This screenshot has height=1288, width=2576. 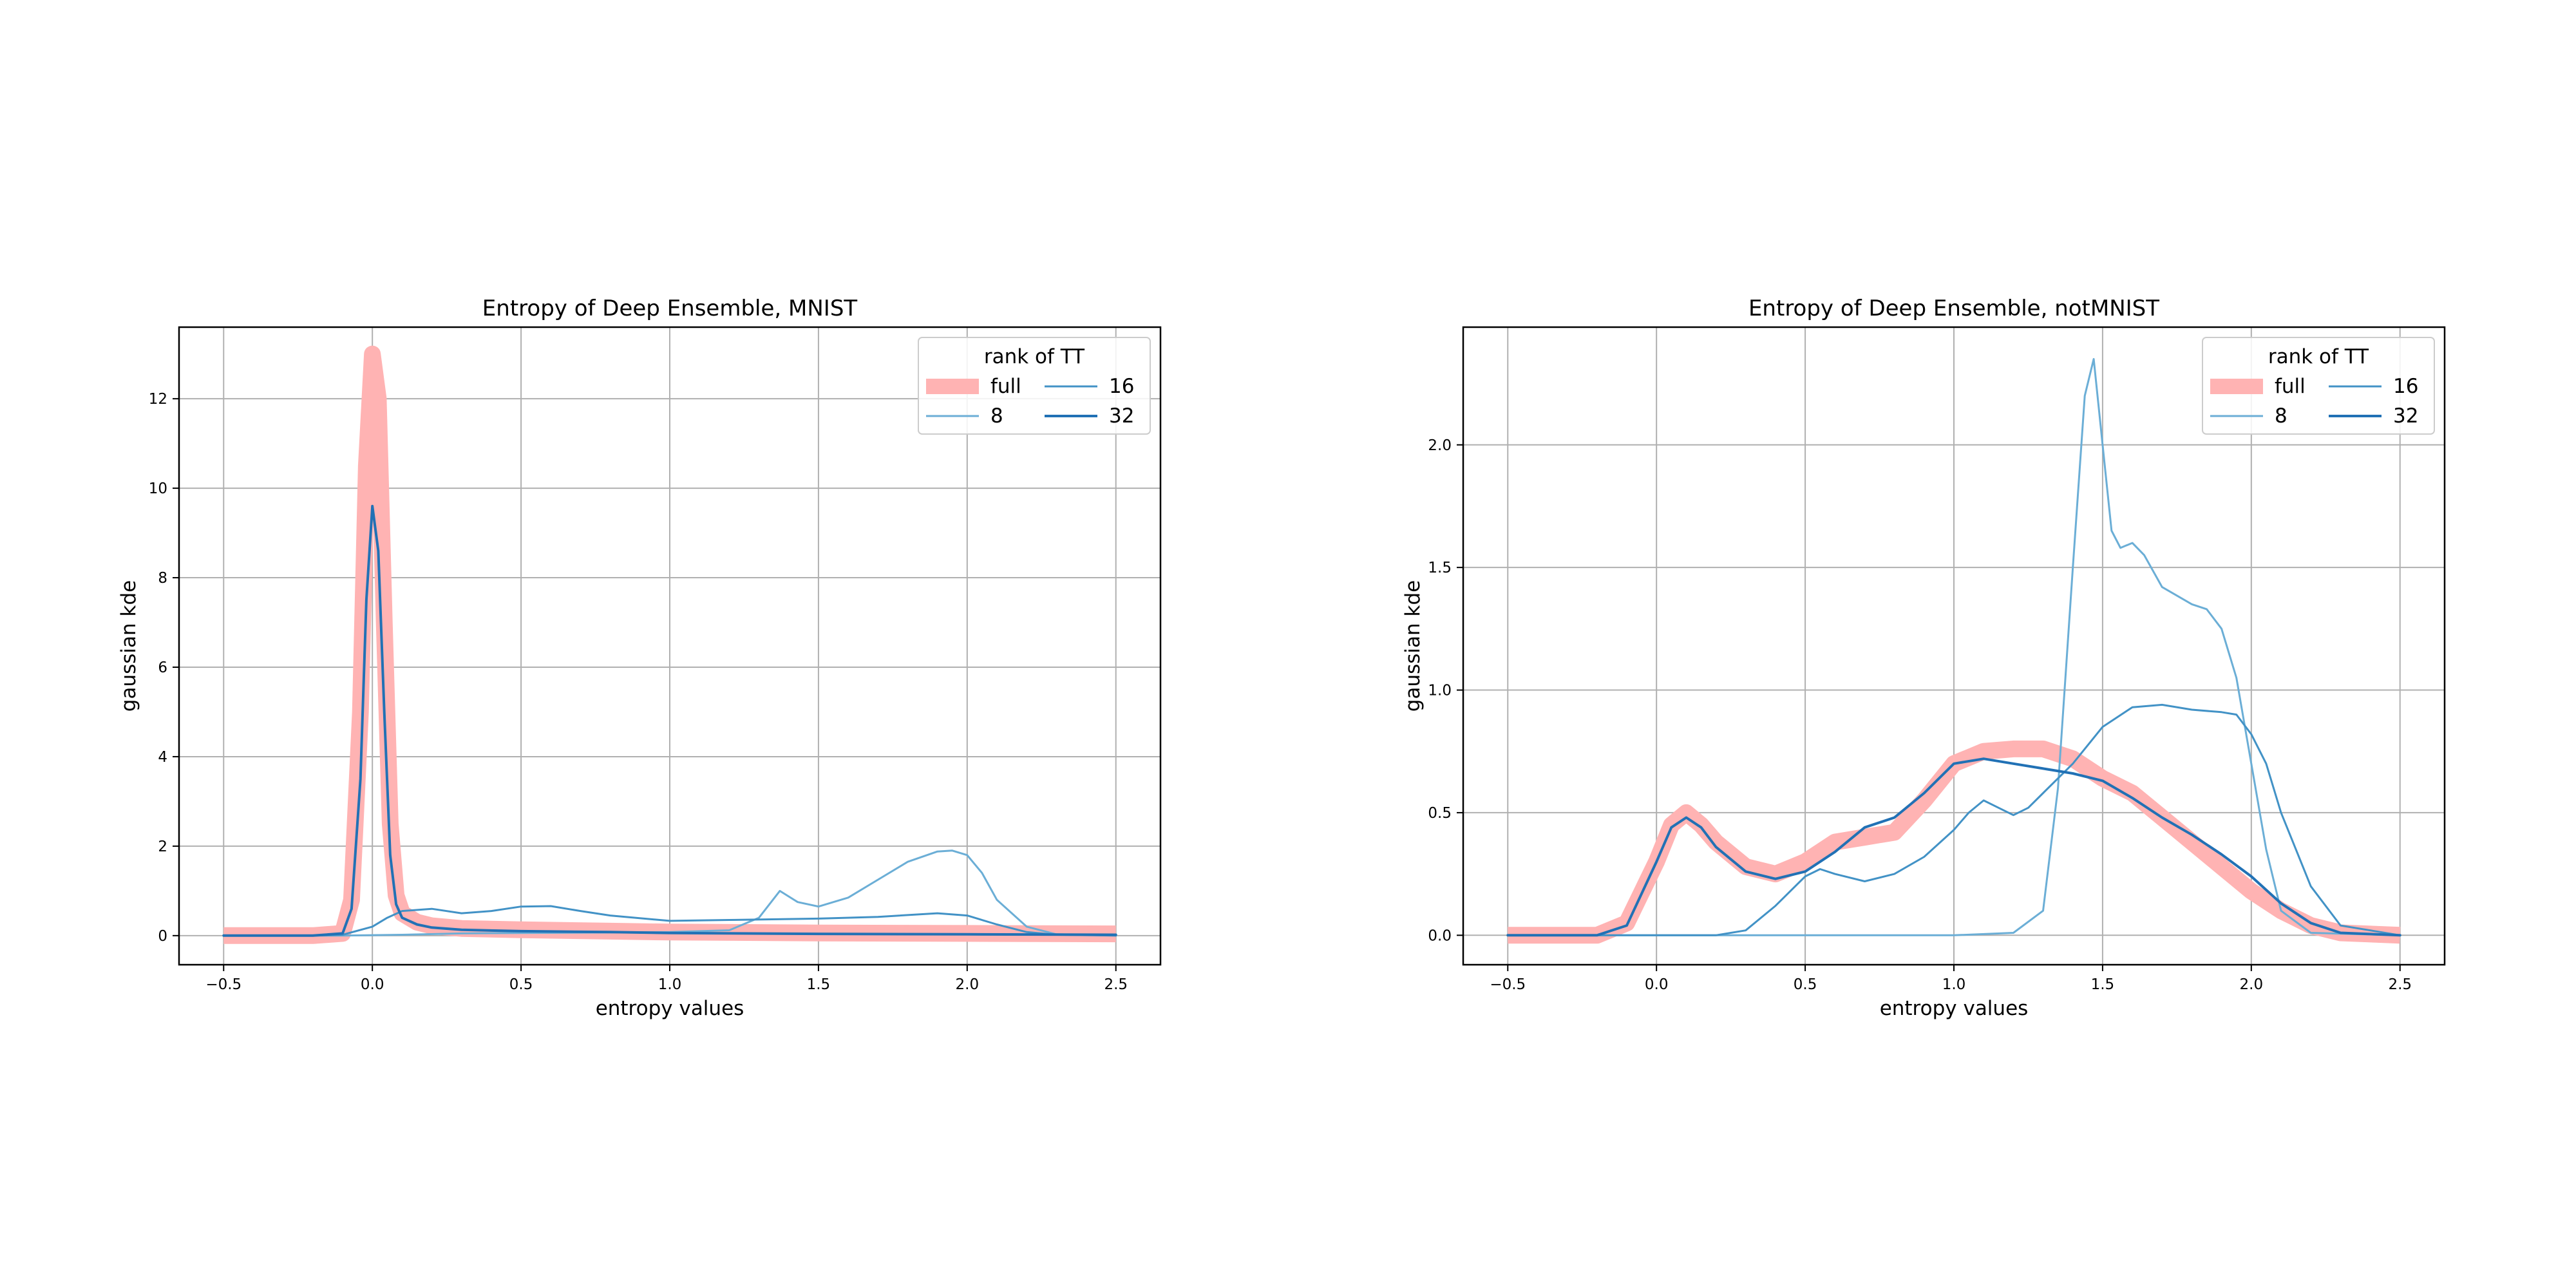 What do you see at coordinates (163, 578) in the screenshot?
I see `y-tick-label: 8` at bounding box center [163, 578].